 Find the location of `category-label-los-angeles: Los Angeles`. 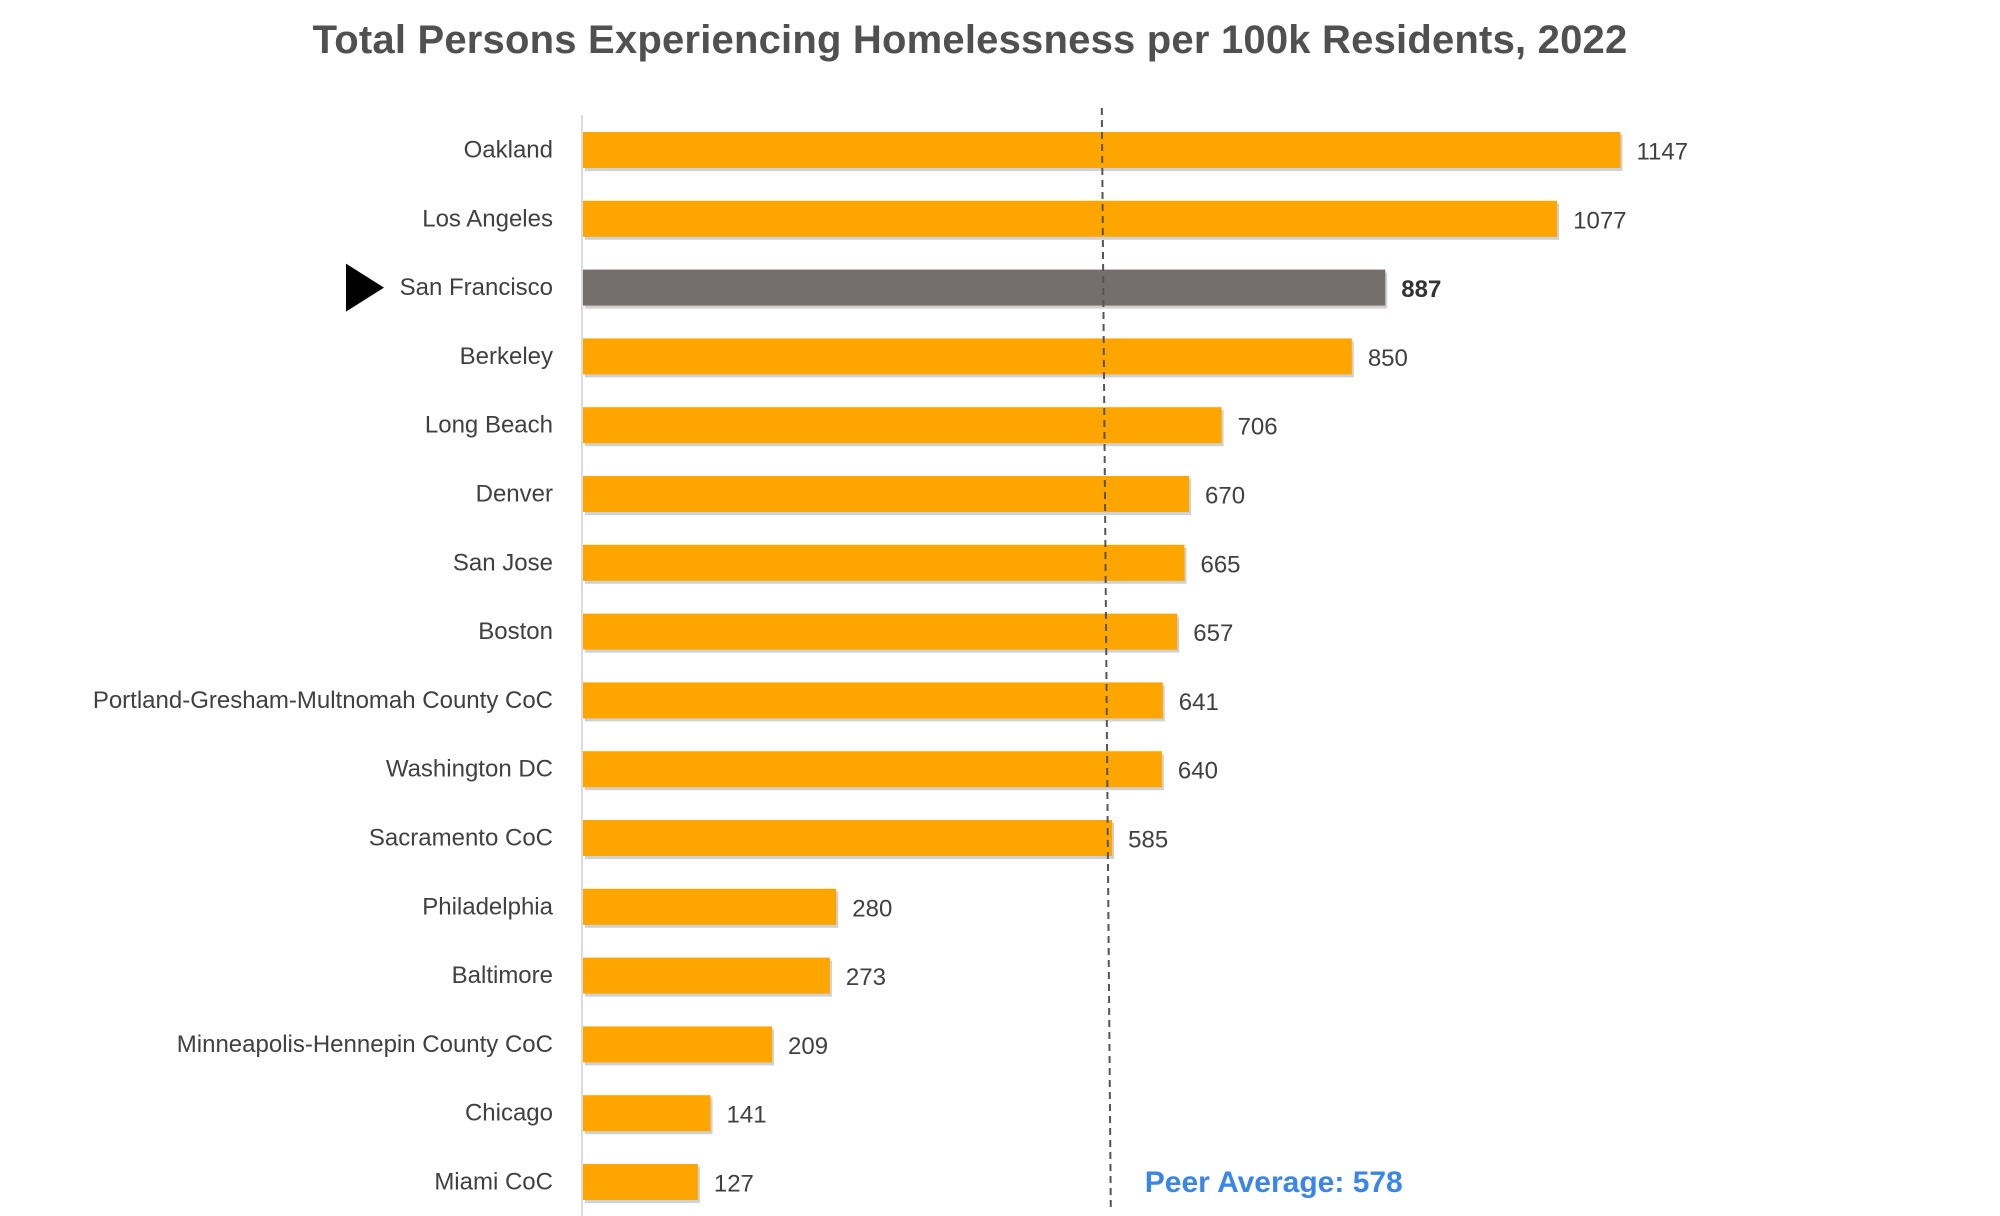

category-label-los-angeles: Los Angeles is located at coordinates (487, 218).